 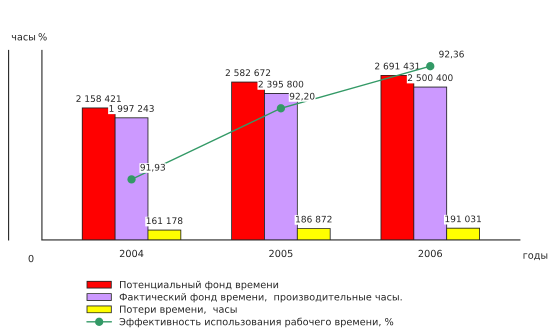 What do you see at coordinates (42, 36) in the screenshot?
I see `y2-axis-title: %` at bounding box center [42, 36].